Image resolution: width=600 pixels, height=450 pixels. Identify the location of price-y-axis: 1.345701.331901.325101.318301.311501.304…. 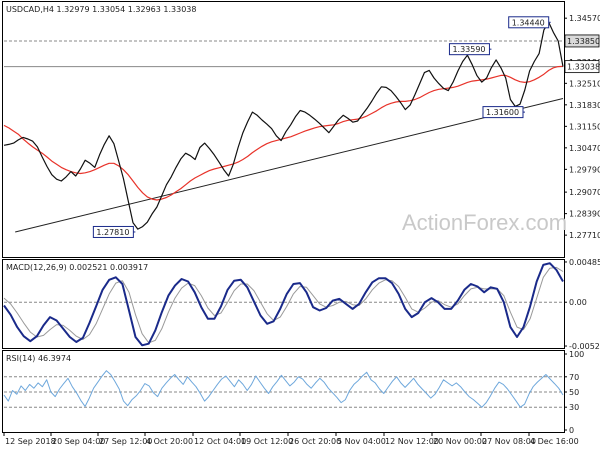
(582, 127).